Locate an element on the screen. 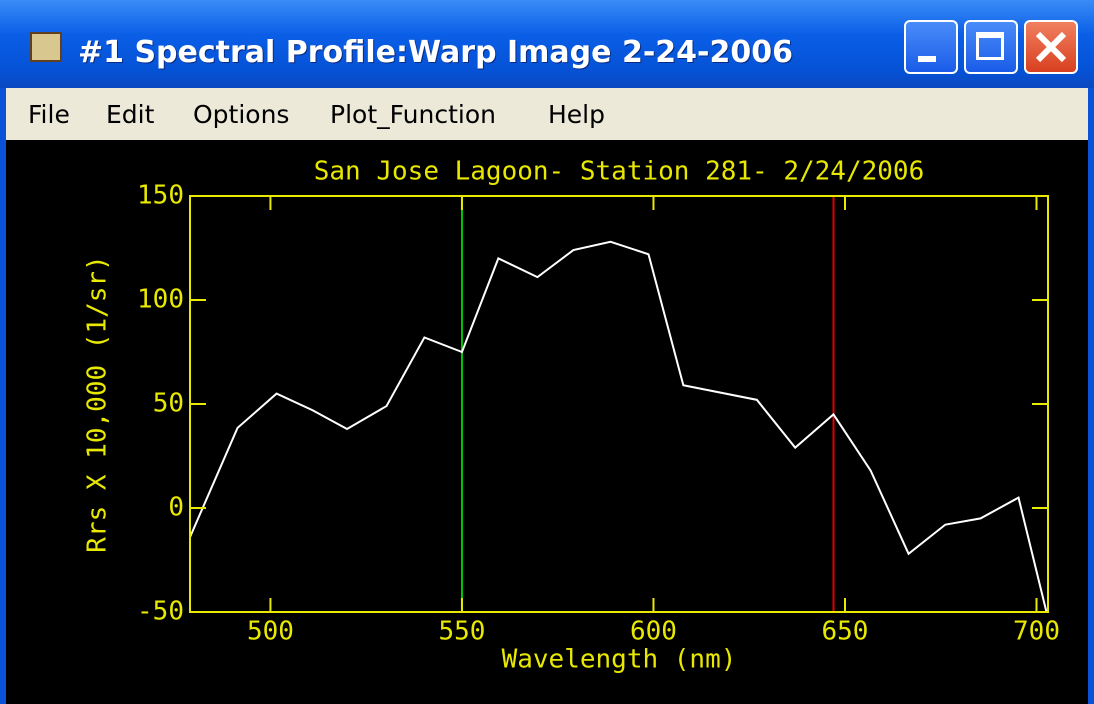 The width and height of the screenshot is (1094, 704). x-axis-label: Wavelength (nm) is located at coordinates (619, 660).